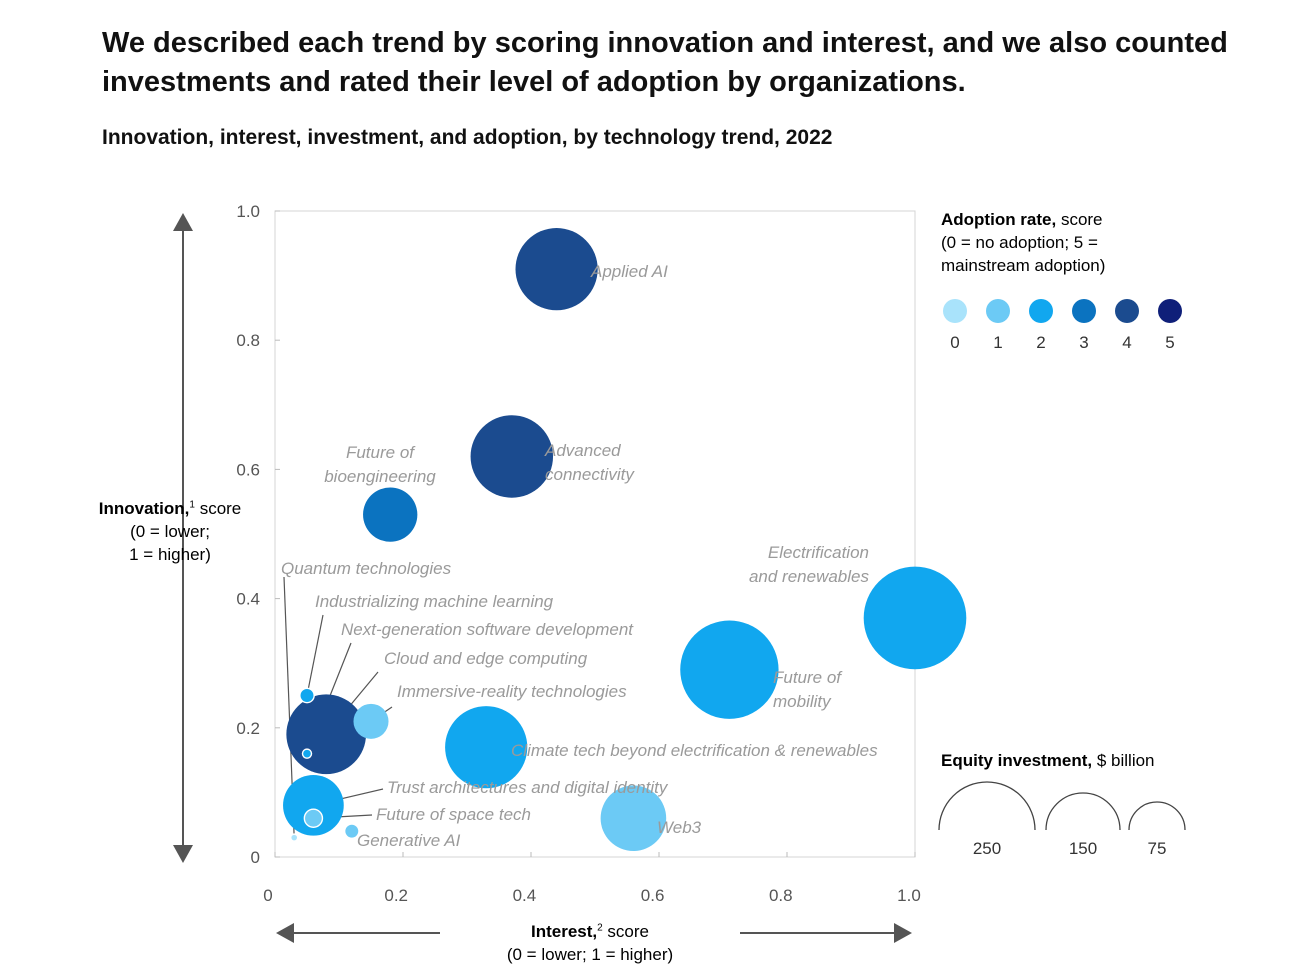 The width and height of the screenshot is (1289, 970). Describe the element at coordinates (380, 476) in the screenshot. I see `point-label: bioengineering` at that location.